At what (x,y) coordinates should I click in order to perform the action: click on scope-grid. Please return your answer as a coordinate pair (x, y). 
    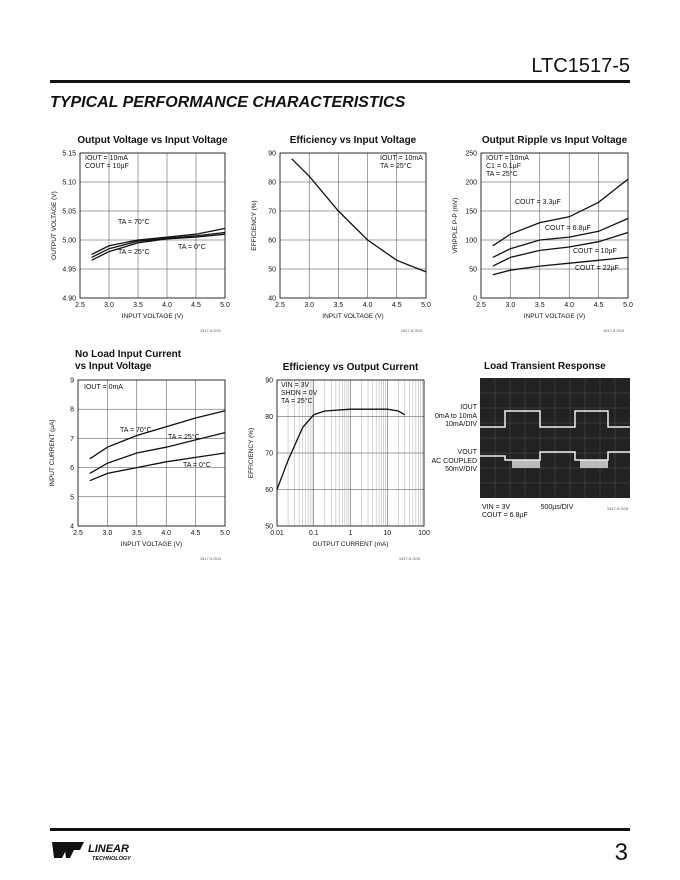
    Looking at the image, I should click on (555, 438).